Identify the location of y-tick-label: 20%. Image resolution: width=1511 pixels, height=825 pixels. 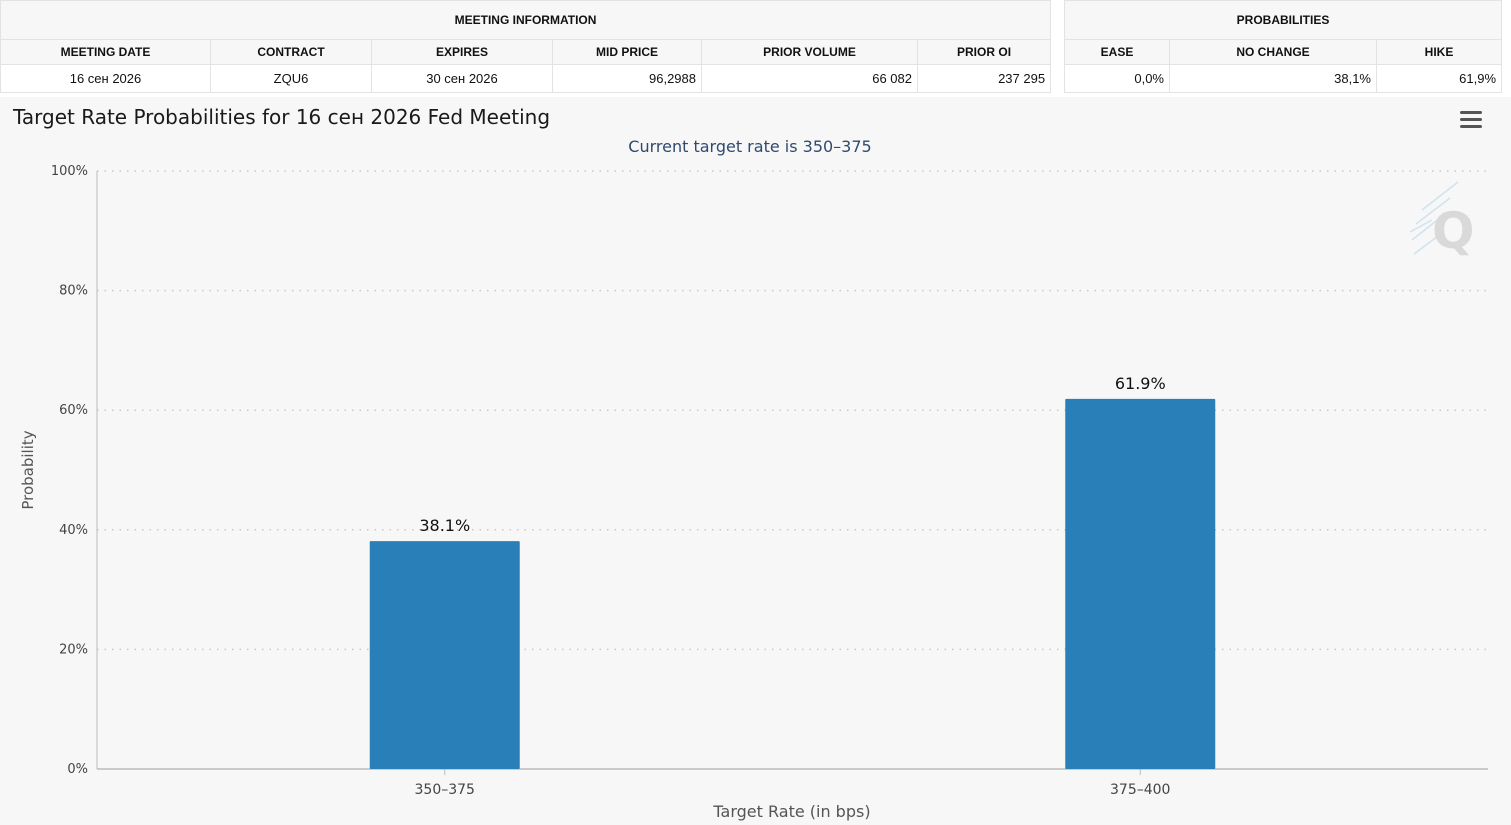
(73, 649).